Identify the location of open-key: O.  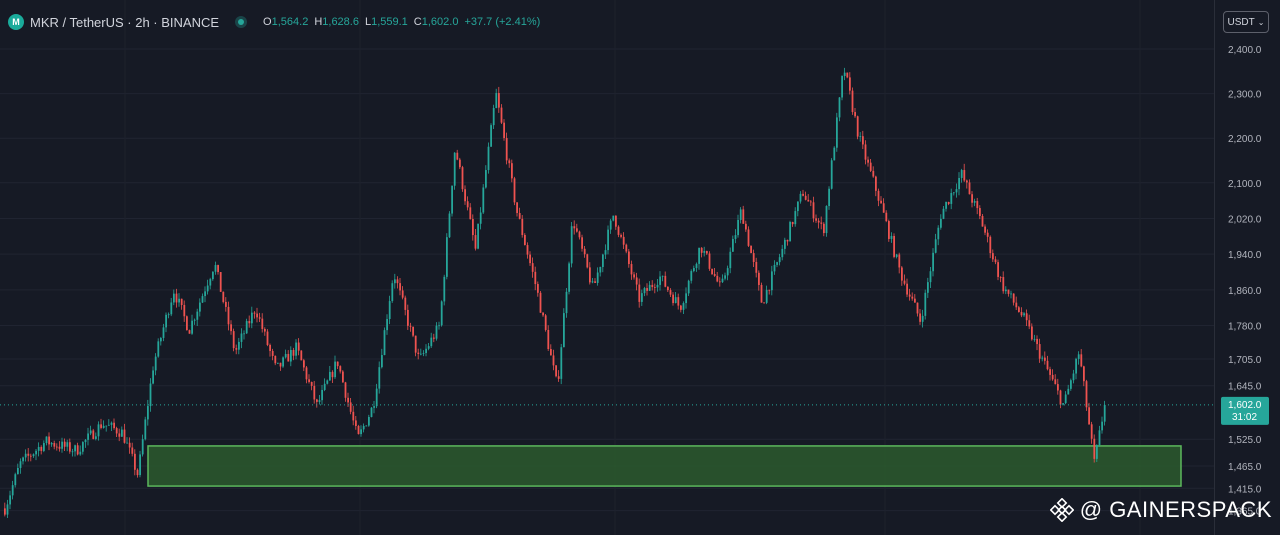
(267, 22).